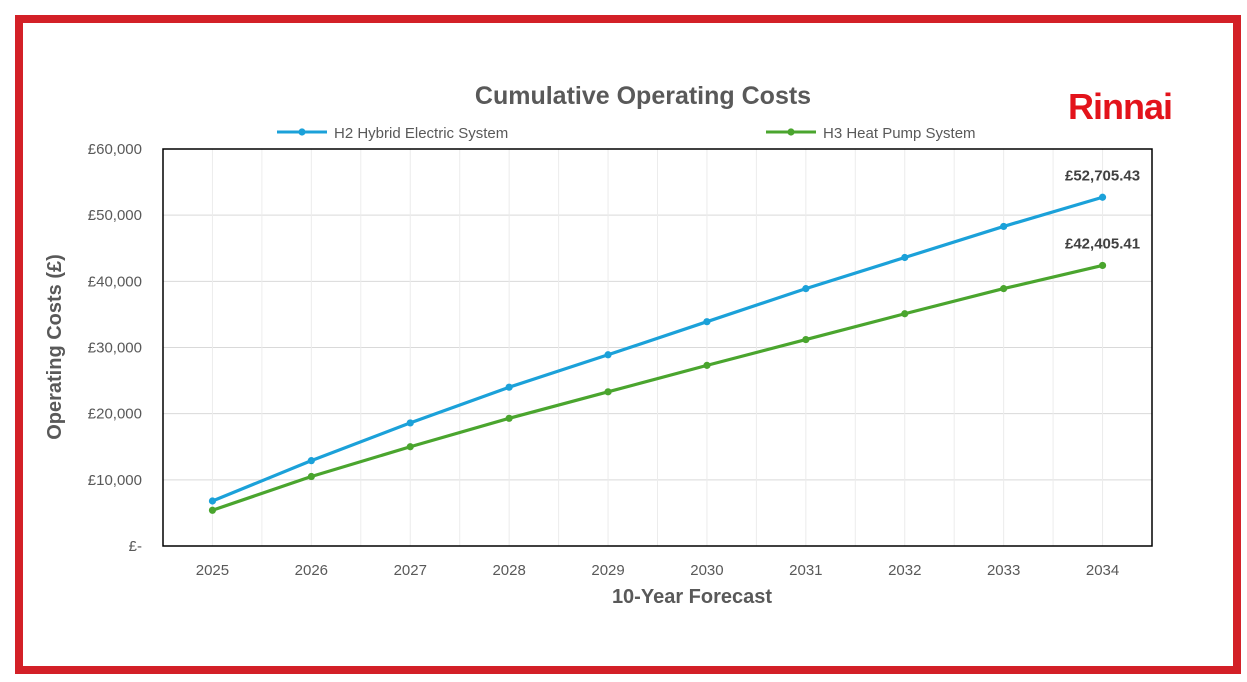 This screenshot has width=1247, height=682. What do you see at coordinates (899, 133) in the screenshot?
I see `legend-label: H3 Heat Pump System` at bounding box center [899, 133].